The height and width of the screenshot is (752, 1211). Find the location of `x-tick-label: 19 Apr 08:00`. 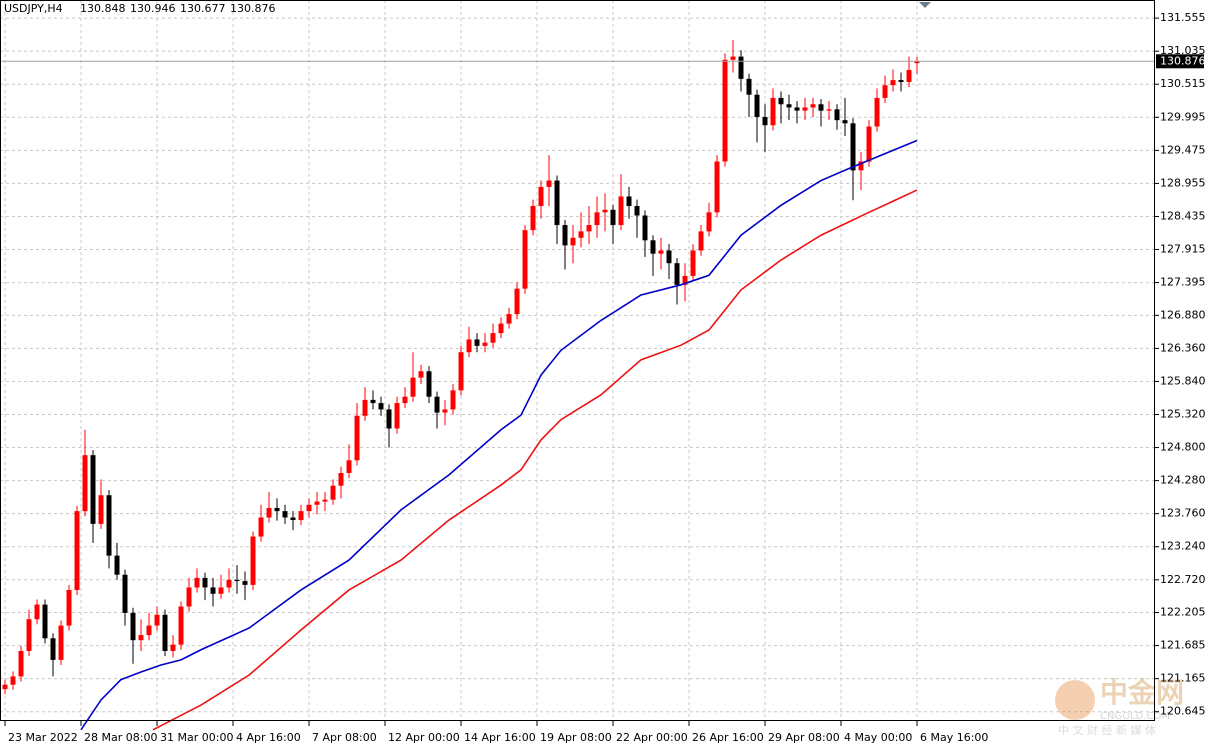

x-tick-label: 19 Apr 08:00 is located at coordinates (576, 737).